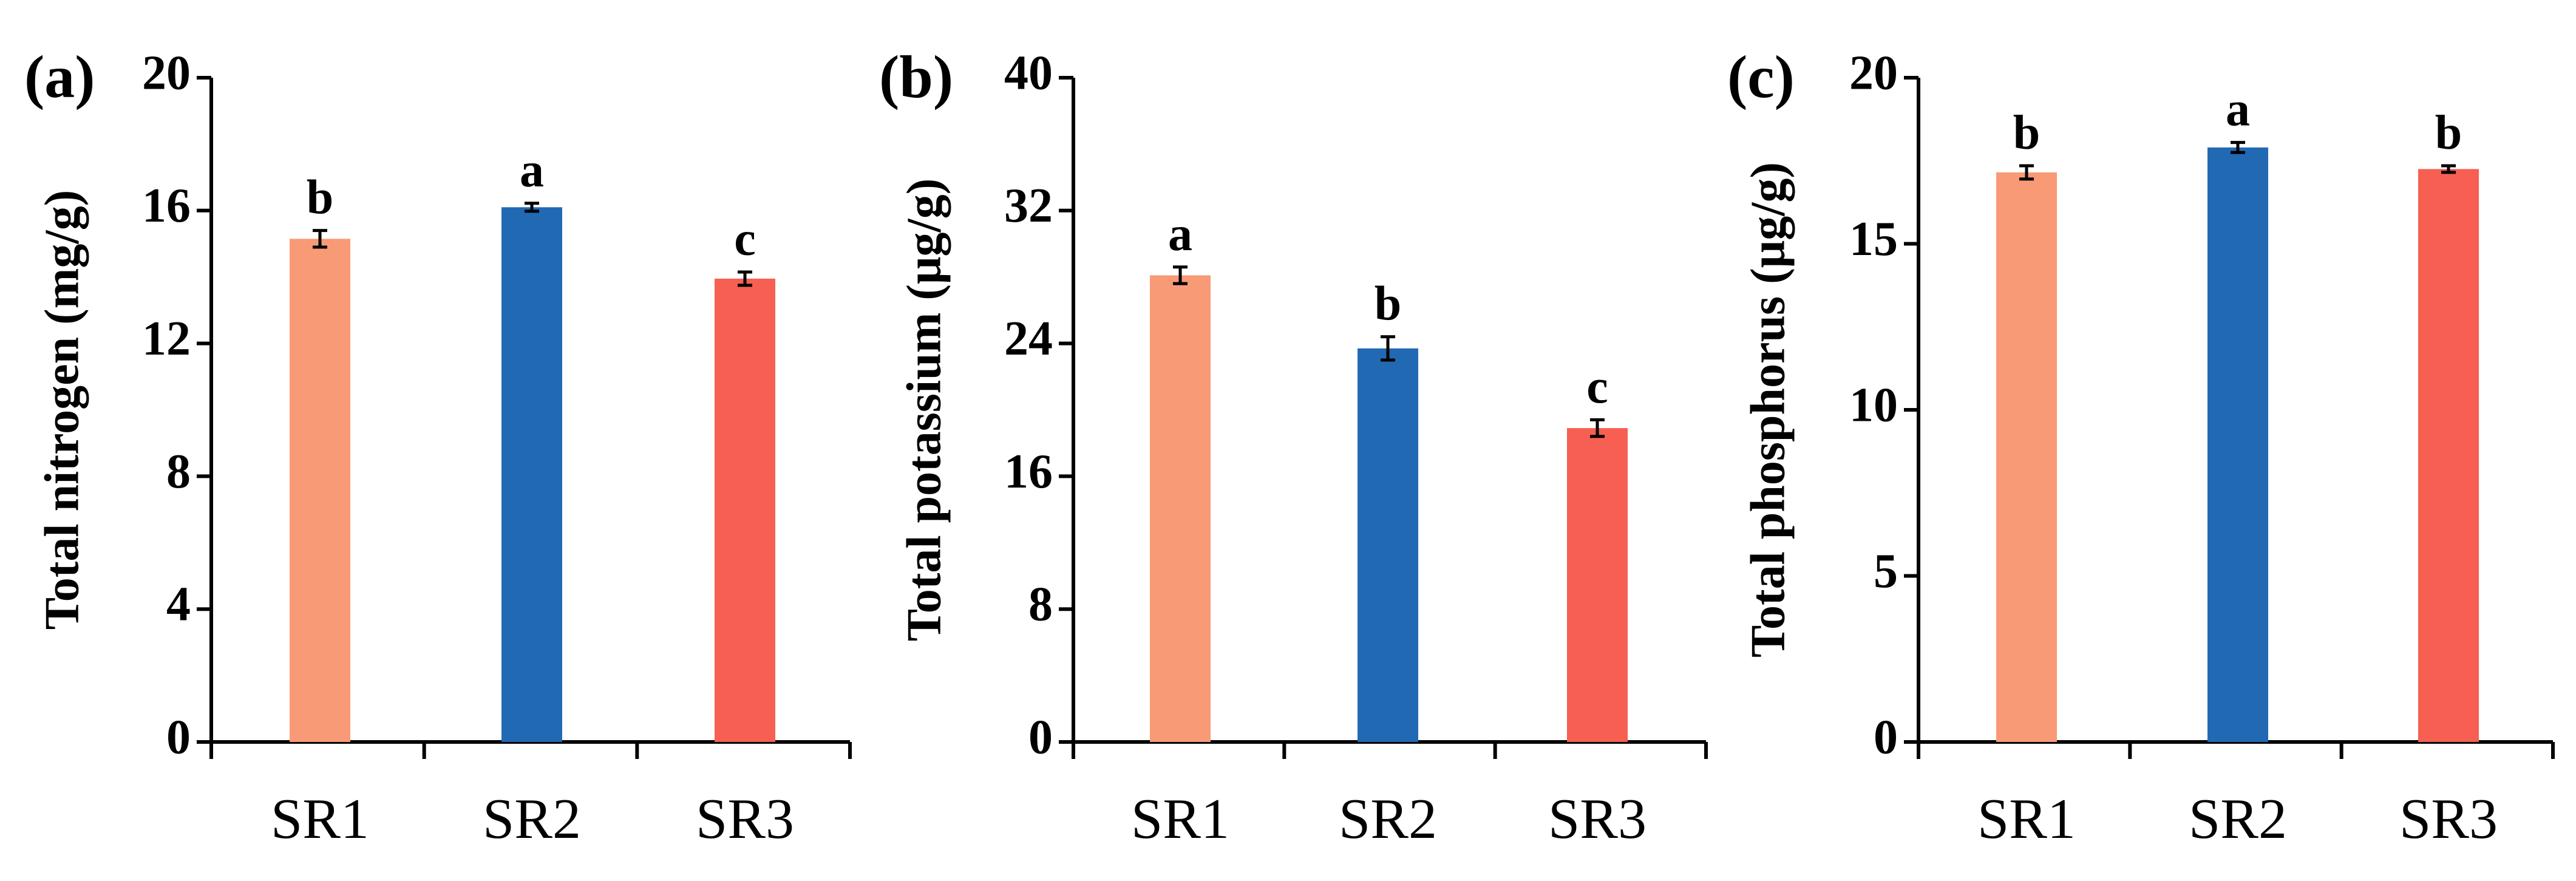  What do you see at coordinates (916, 77) in the screenshot?
I see `panel-label: (b)` at bounding box center [916, 77].